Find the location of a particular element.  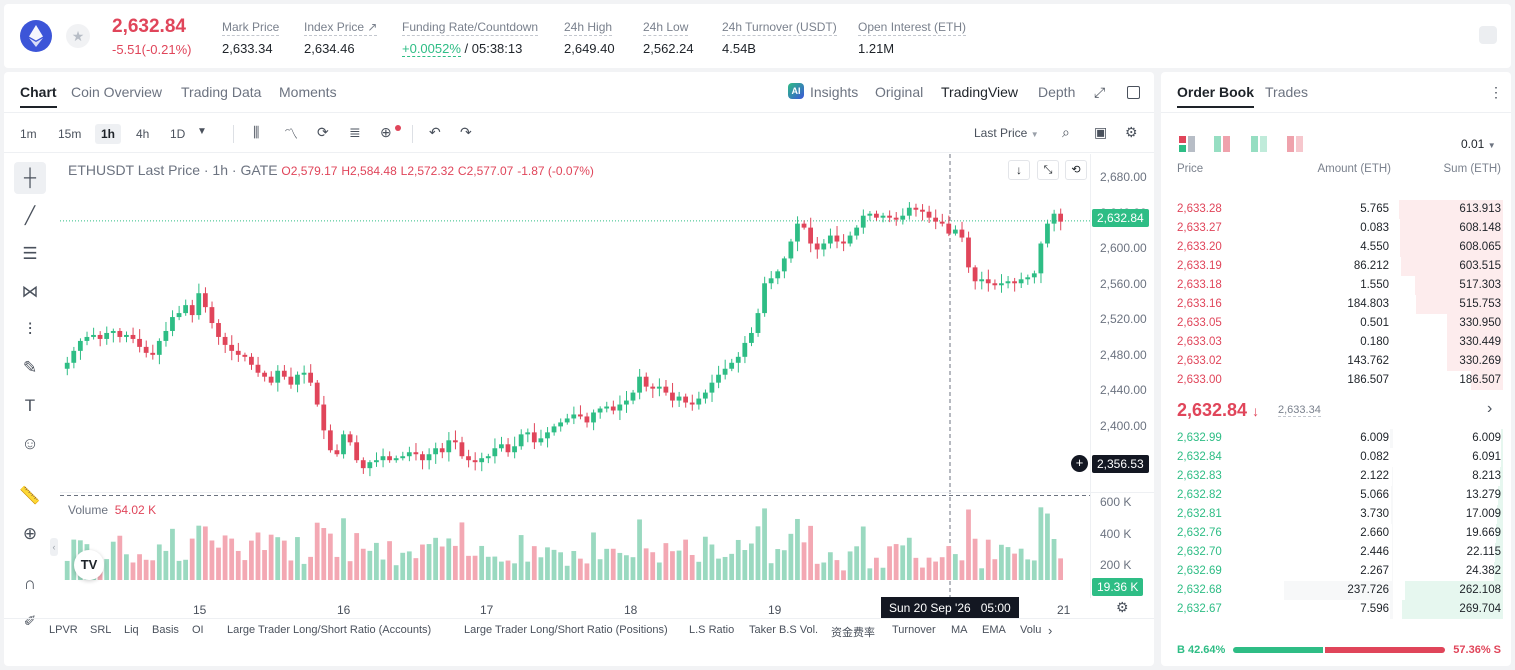

collapse-toolbar-icon: ‹ is located at coordinates (54, 547).